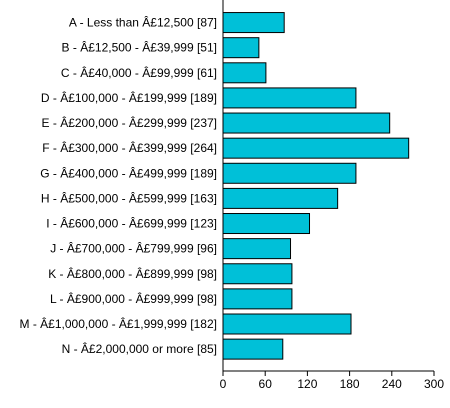 This screenshot has width=450, height=408. I want to click on x-tick-label: 300, so click(434, 384).